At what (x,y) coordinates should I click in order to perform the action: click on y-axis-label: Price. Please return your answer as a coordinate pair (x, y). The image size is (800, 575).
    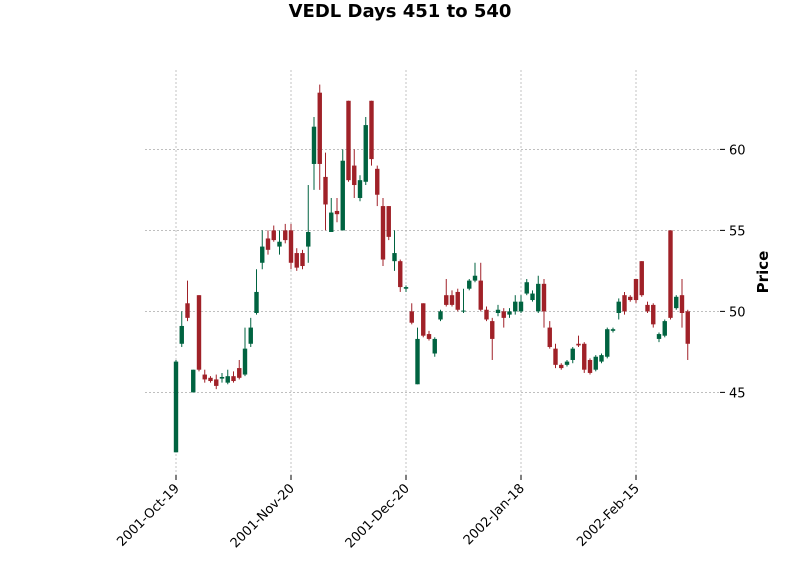
    Looking at the image, I should click on (763, 272).